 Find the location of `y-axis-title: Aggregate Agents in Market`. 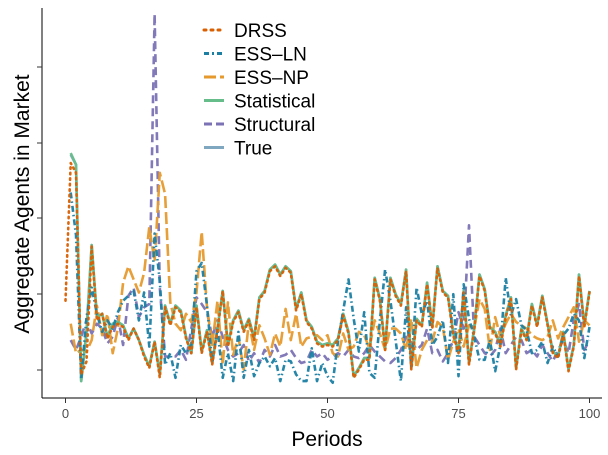

y-axis-title: Aggregate Agents in Market is located at coordinates (22, 203).